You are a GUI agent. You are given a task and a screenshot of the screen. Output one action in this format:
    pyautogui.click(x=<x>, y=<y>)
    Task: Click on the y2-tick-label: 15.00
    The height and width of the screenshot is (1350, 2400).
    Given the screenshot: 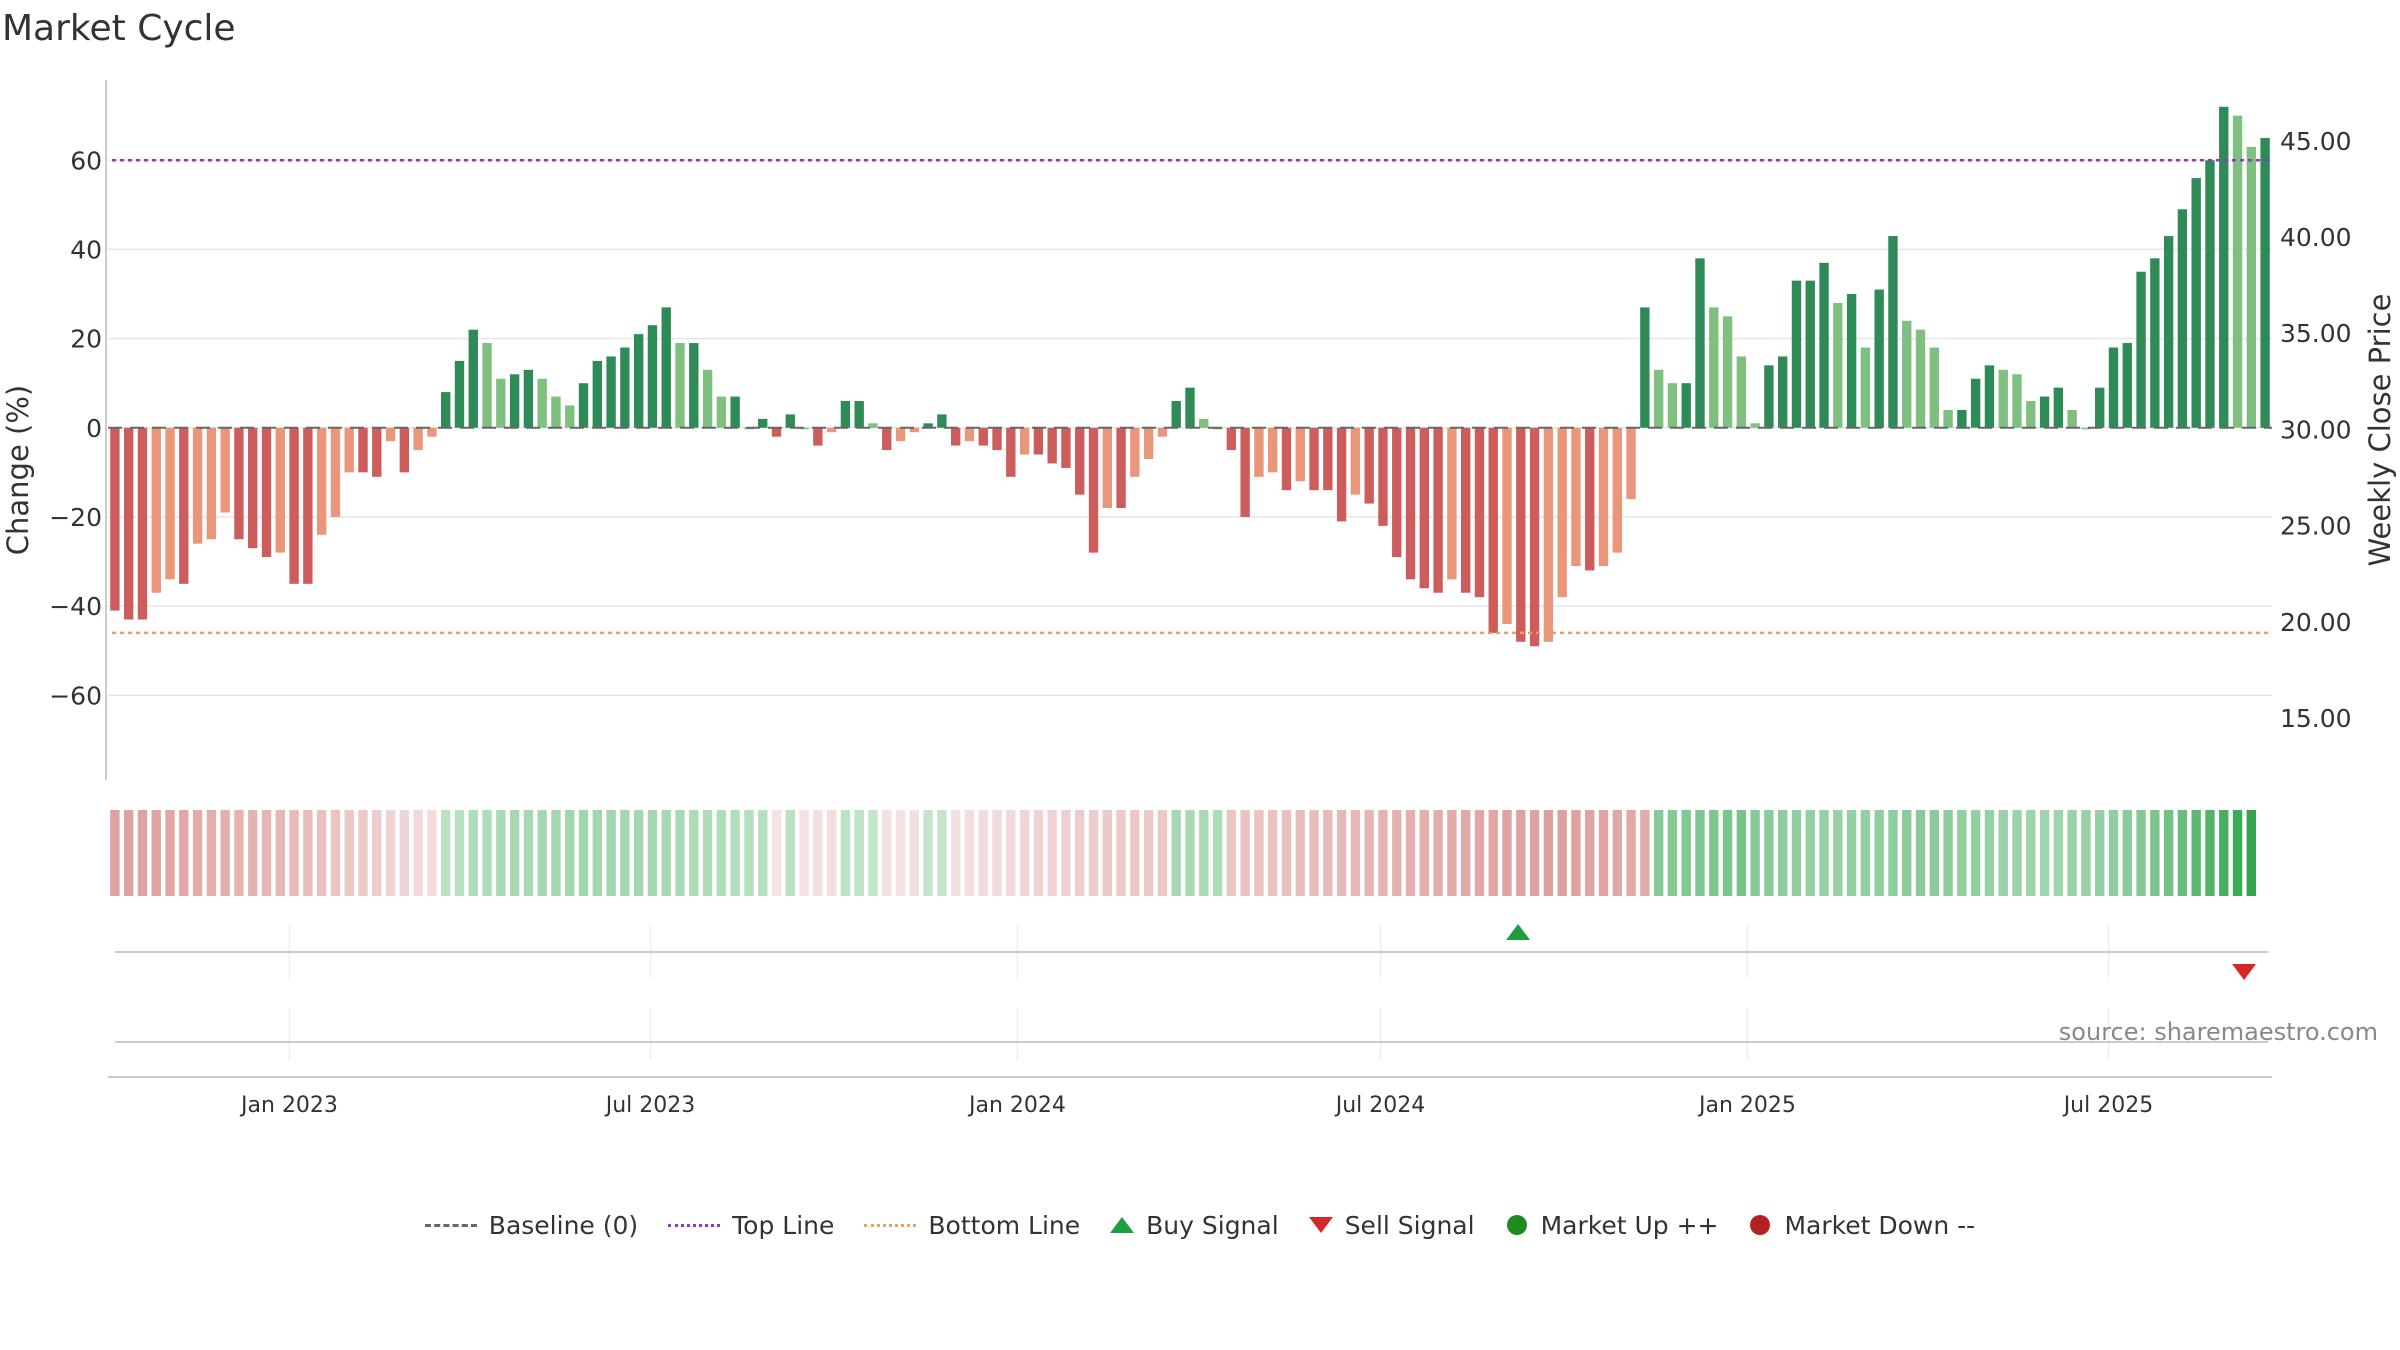 What is the action you would take?
    pyautogui.click(x=2316, y=718)
    